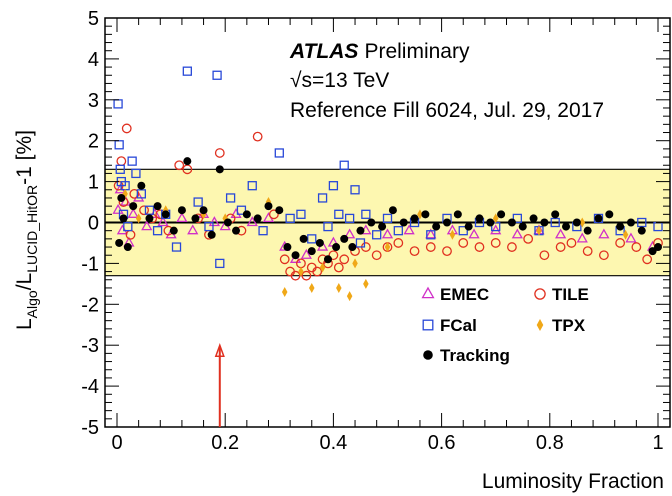 The image size is (672, 496). I want to click on atlas-experiment: ATLAS, so click(323, 51).